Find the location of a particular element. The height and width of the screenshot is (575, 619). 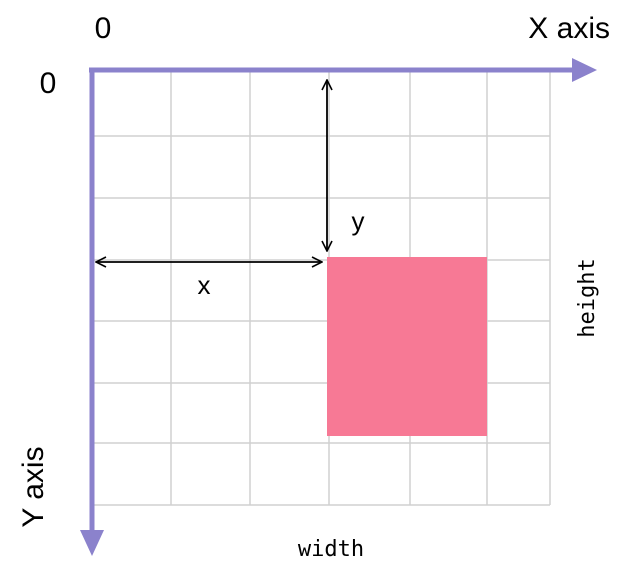

y-label: y is located at coordinates (358, 221).